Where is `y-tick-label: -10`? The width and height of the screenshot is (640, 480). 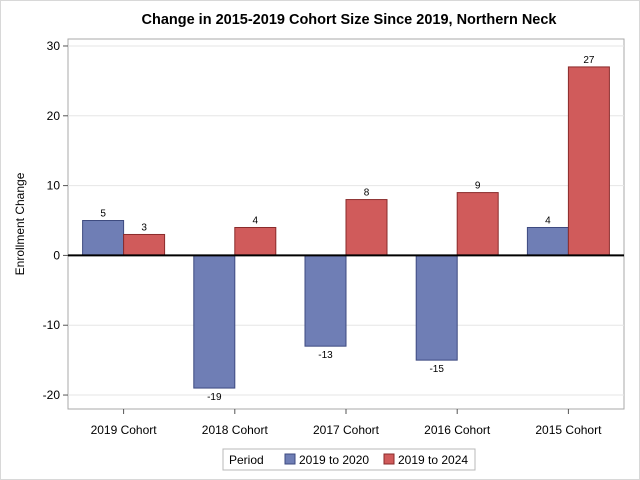
y-tick-label: -10 is located at coordinates (52, 325).